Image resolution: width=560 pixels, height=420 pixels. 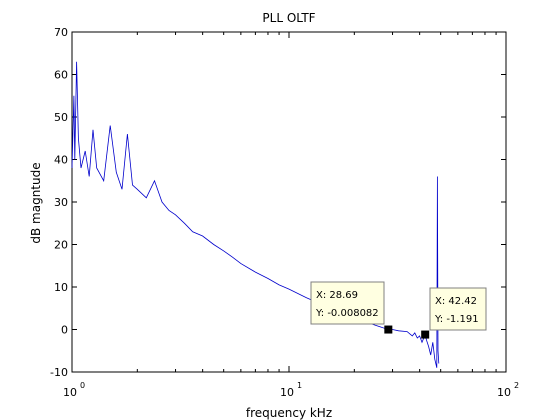 What do you see at coordinates (299, 385) in the screenshot?
I see `x-tick-exponent: 1` at bounding box center [299, 385].